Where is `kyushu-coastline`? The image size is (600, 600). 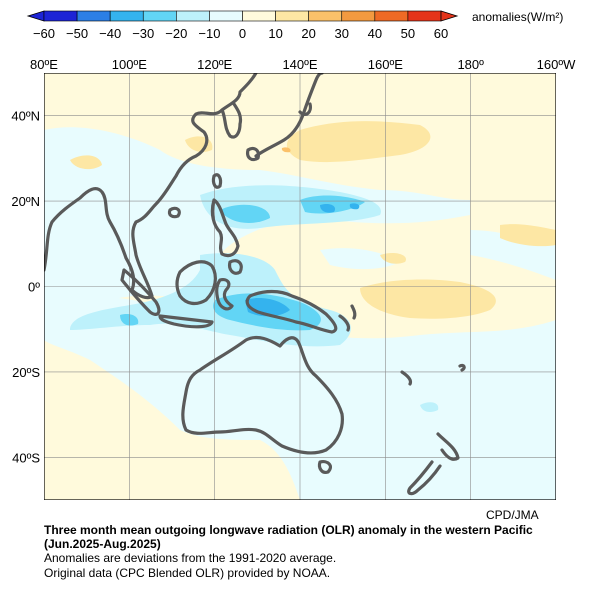 kyushu-coastline is located at coordinates (253, 154).